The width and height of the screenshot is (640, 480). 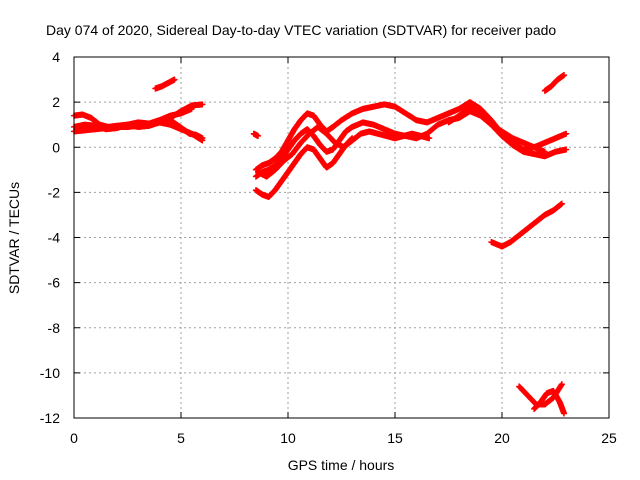 I want to click on series-s4, so click(x=186, y=129).